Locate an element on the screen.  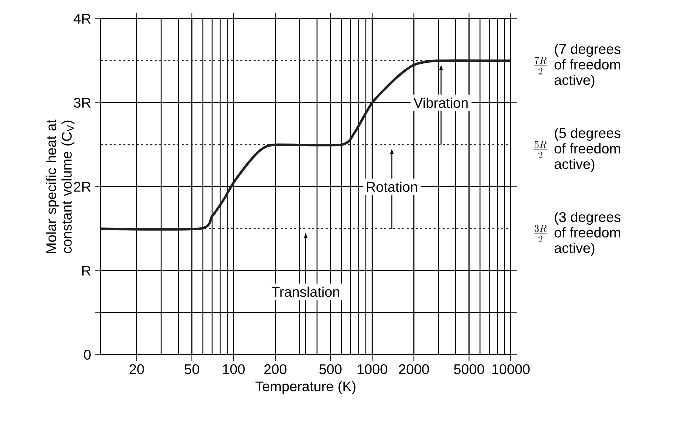
y-tick-label: 2R is located at coordinates (82, 187).